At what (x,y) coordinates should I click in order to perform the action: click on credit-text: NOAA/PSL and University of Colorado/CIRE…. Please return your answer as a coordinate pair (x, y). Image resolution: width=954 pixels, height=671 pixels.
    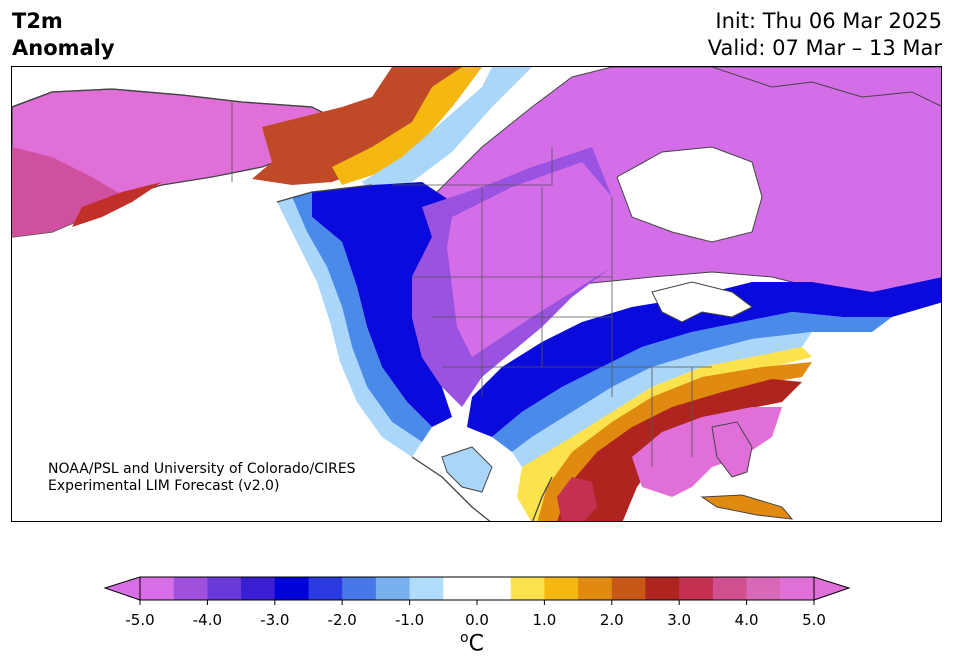
    Looking at the image, I should click on (202, 478).